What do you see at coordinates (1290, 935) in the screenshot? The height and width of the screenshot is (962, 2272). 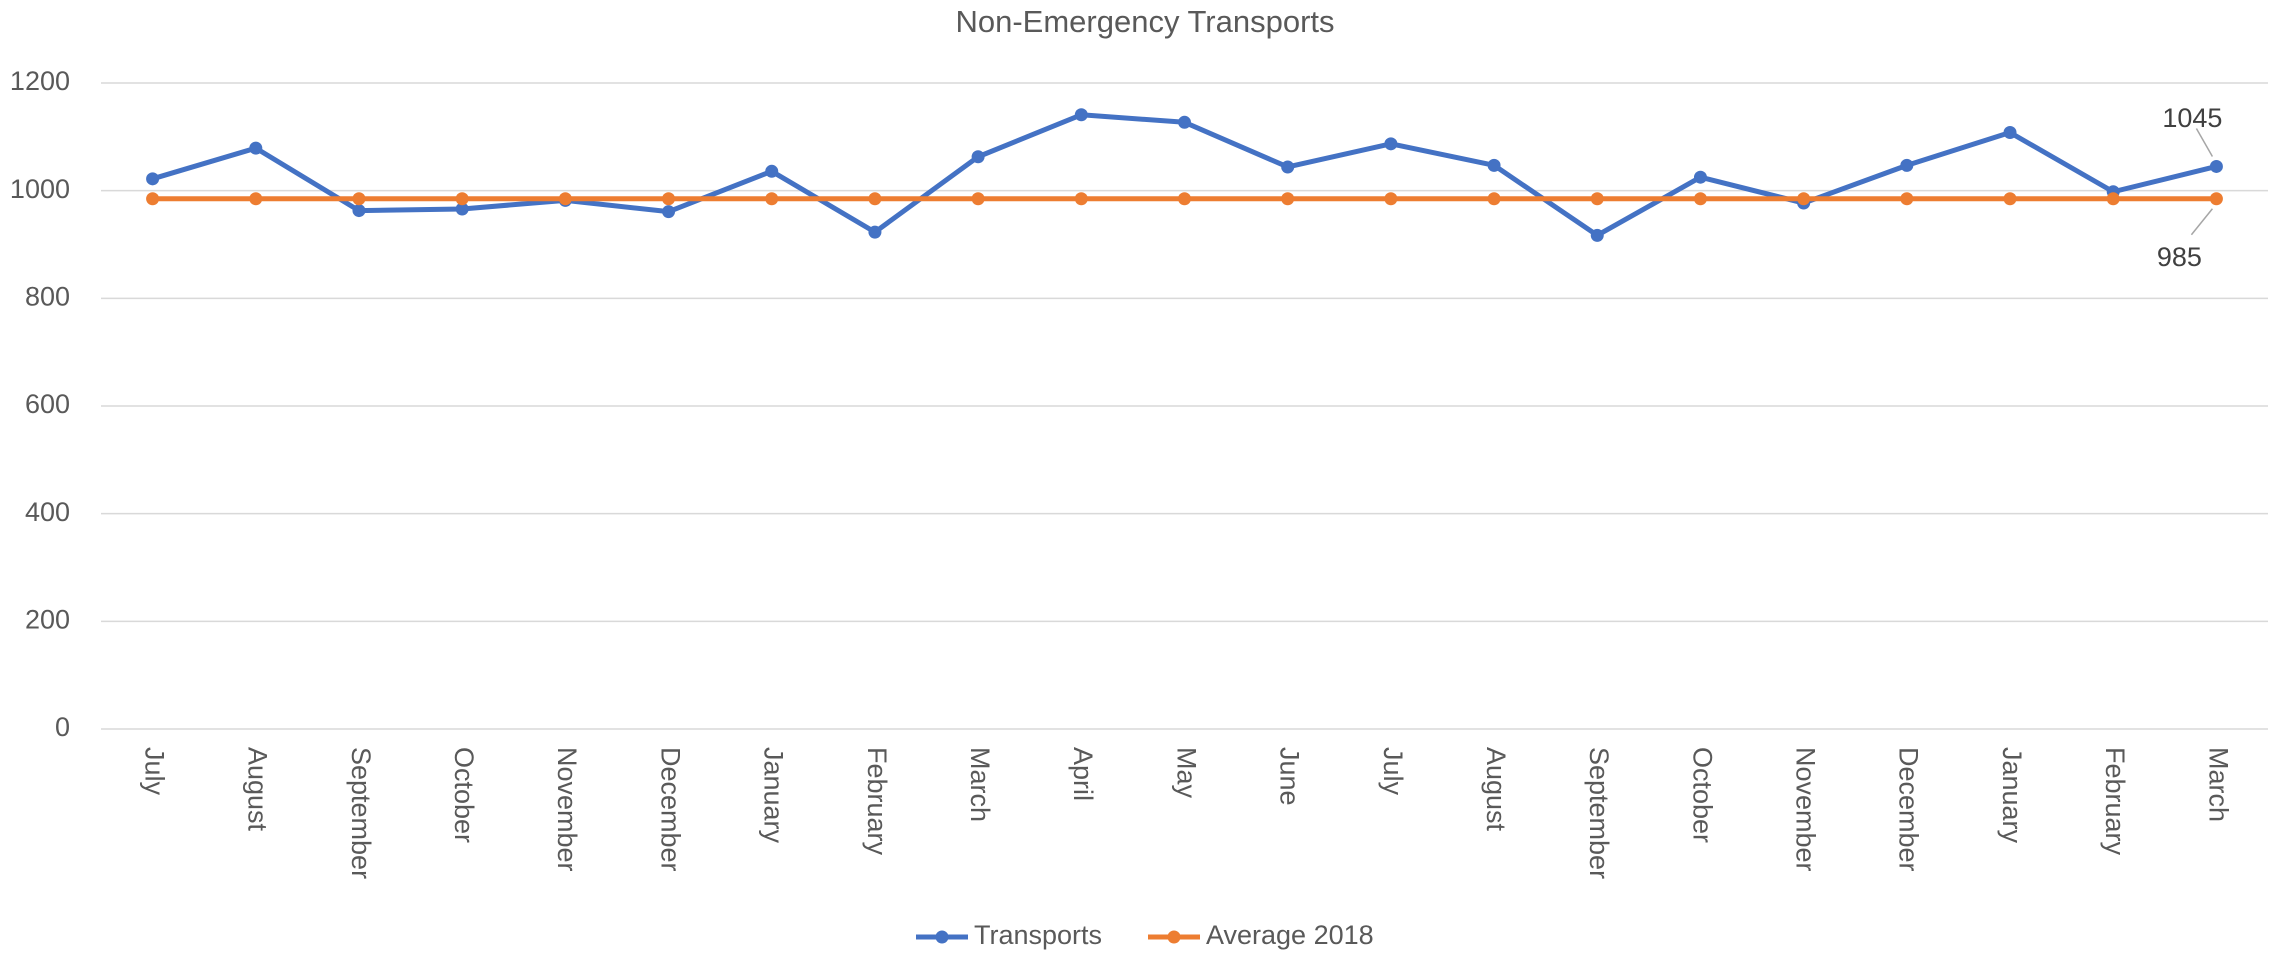 I see `legend-label: Average 2018` at bounding box center [1290, 935].